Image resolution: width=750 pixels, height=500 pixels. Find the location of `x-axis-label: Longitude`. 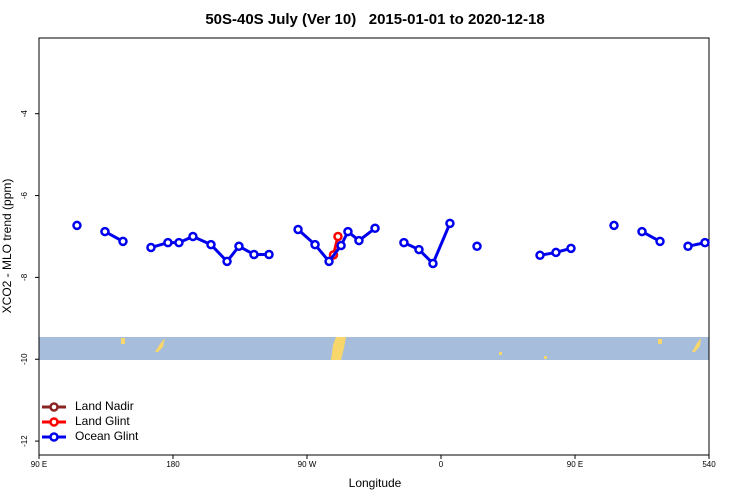

x-axis-label: Longitude is located at coordinates (375, 483).